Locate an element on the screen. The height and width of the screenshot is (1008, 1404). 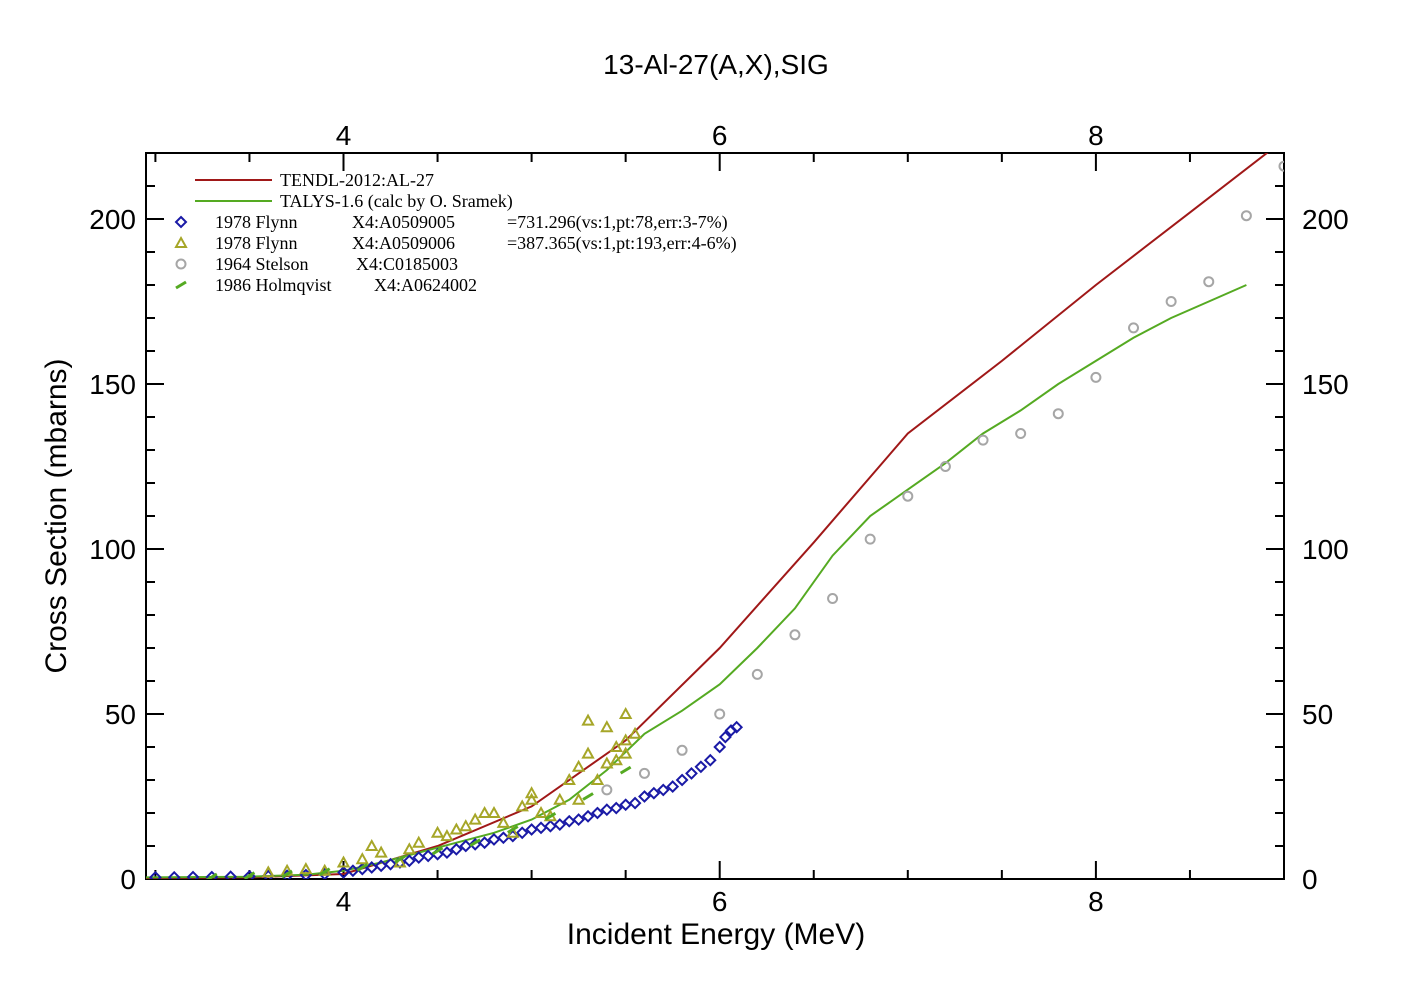
chart-title: 13-Al-27(A,X),SIG is located at coordinates (716, 64).